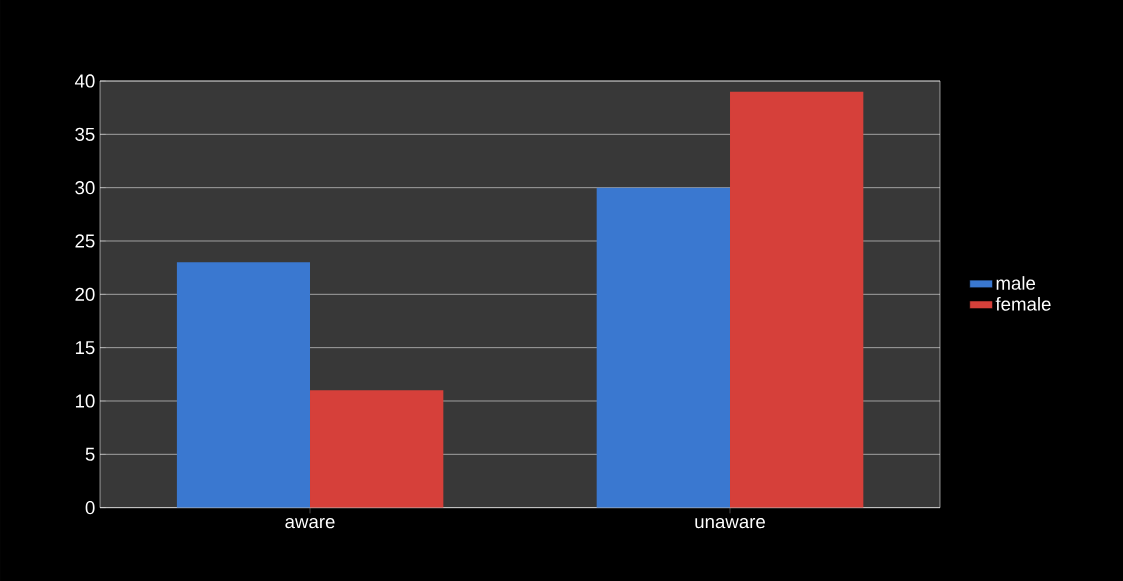 Image resolution: width=1123 pixels, height=581 pixels. Describe the element at coordinates (1016, 283) in the screenshot. I see `legend-label: male` at that location.